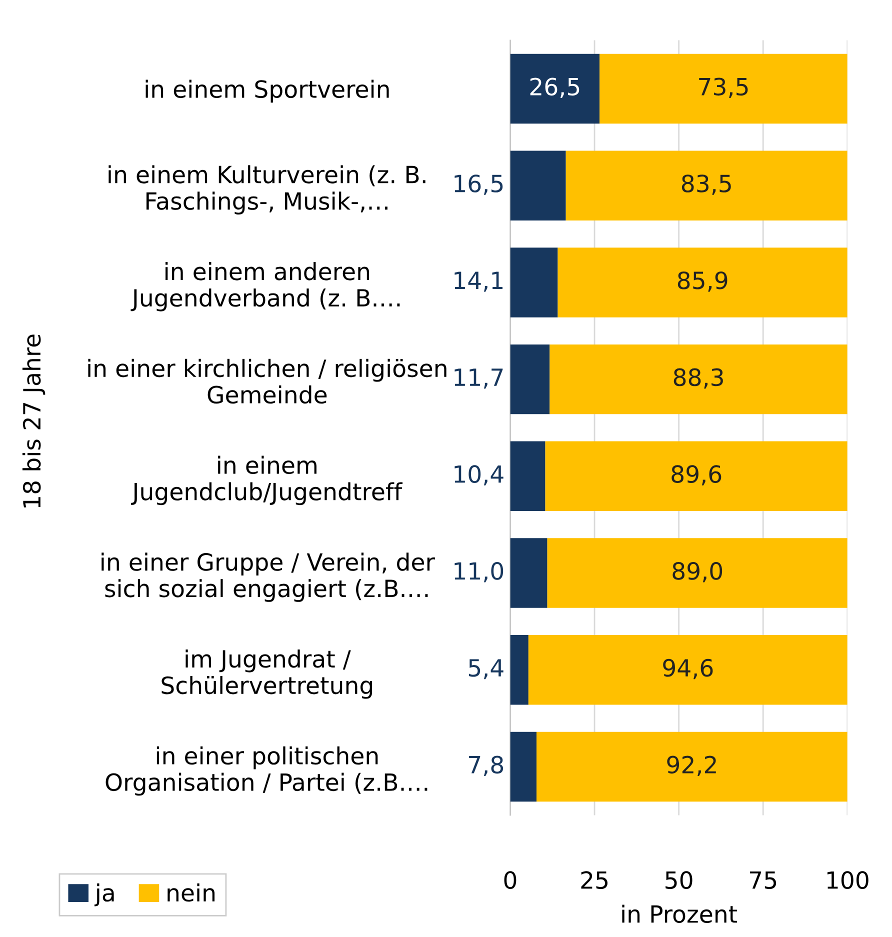 This screenshot has height=937, width=892. I want to click on data-label: 89,0, so click(697, 572).